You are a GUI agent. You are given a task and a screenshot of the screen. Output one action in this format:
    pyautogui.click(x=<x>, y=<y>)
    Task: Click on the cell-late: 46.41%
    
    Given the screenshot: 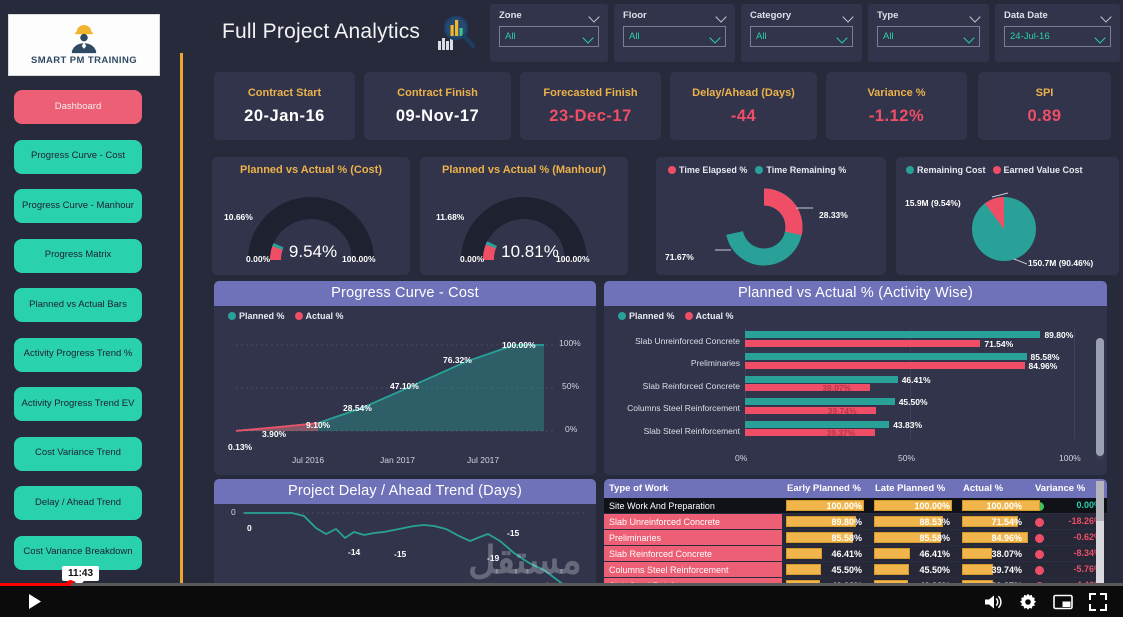 What is the action you would take?
    pyautogui.click(x=914, y=553)
    